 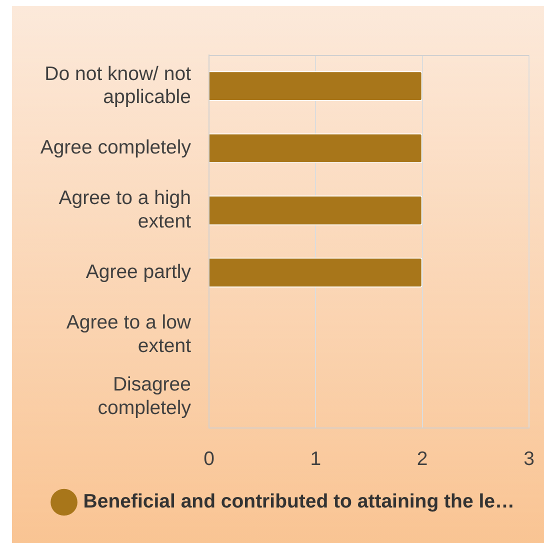 What do you see at coordinates (118, 85) in the screenshot?
I see `y-tick-label: Do not know/ not applicable` at bounding box center [118, 85].